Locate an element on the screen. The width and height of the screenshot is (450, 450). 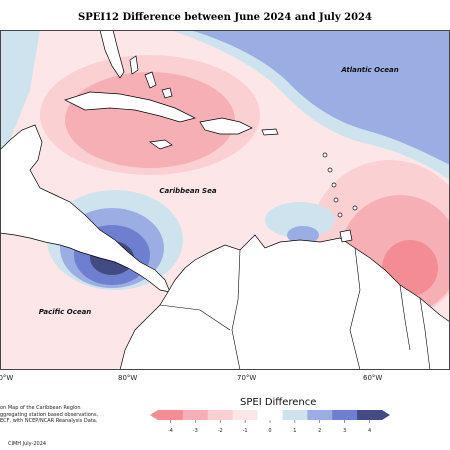
legend-tick-label: 4 is located at coordinates (369, 431).